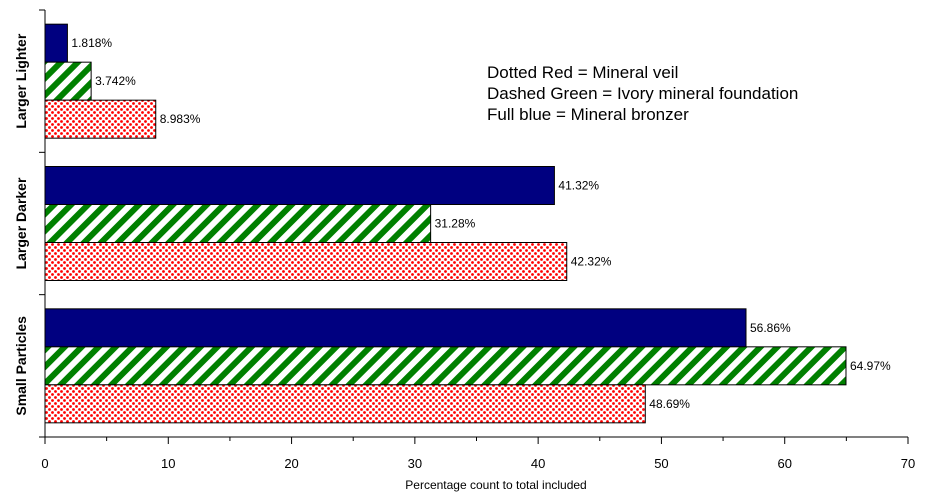  What do you see at coordinates (68, 81) in the screenshot?
I see `bar-larger-lighter-stripes` at bounding box center [68, 81].